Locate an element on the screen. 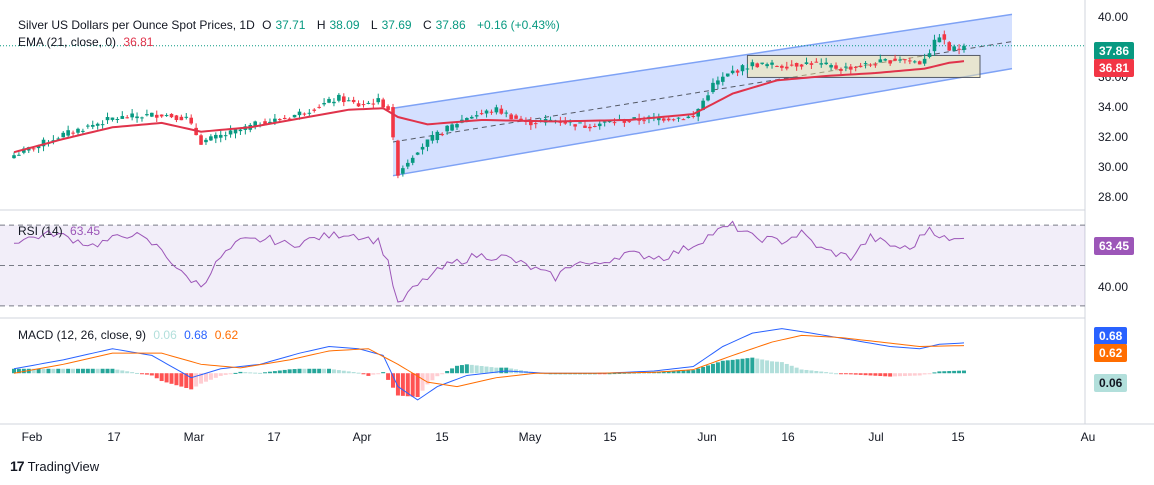 This screenshot has height=485, width=1154. price-tick: 28.00 is located at coordinates (1113, 197).